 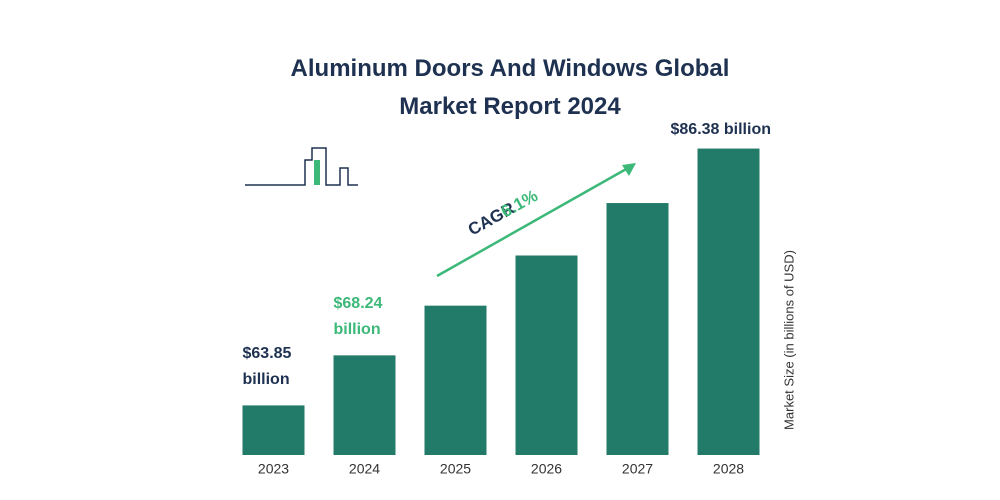 What do you see at coordinates (273, 469) in the screenshot?
I see `x-tick-label: 2023` at bounding box center [273, 469].